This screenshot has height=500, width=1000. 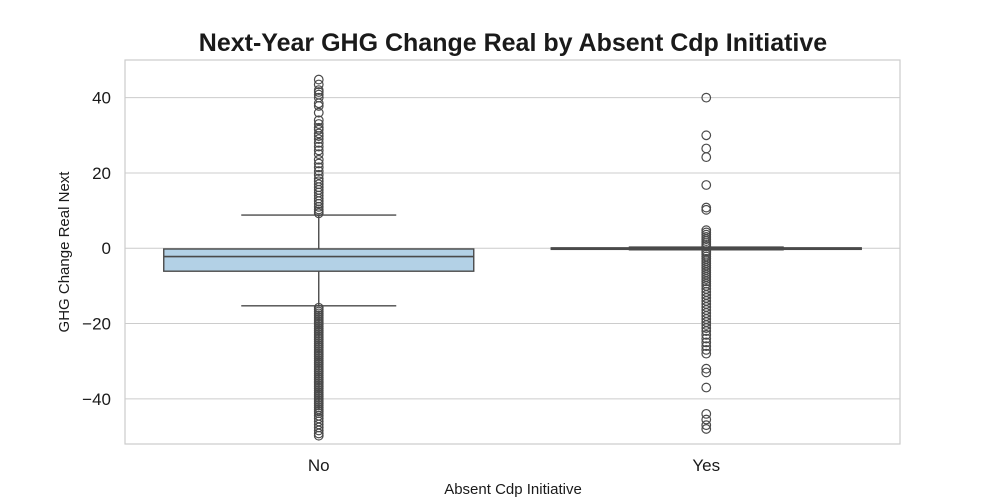 What do you see at coordinates (96, 399) in the screenshot?
I see `y-tick-label: −40` at bounding box center [96, 399].